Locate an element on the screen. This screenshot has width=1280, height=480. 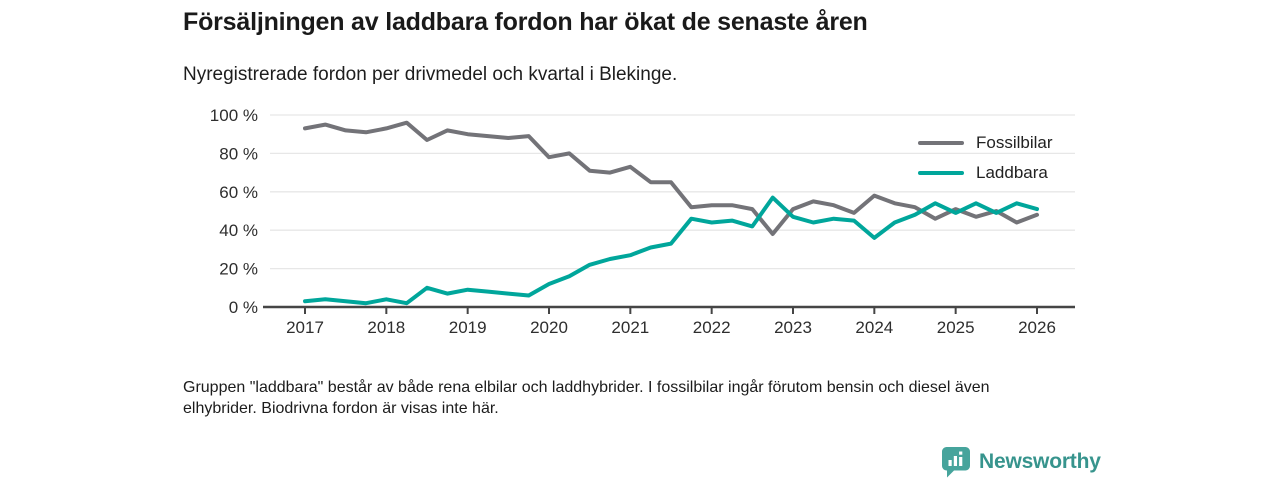
chart-legend: Fossilbilar Laddbara is located at coordinates (985, 157).